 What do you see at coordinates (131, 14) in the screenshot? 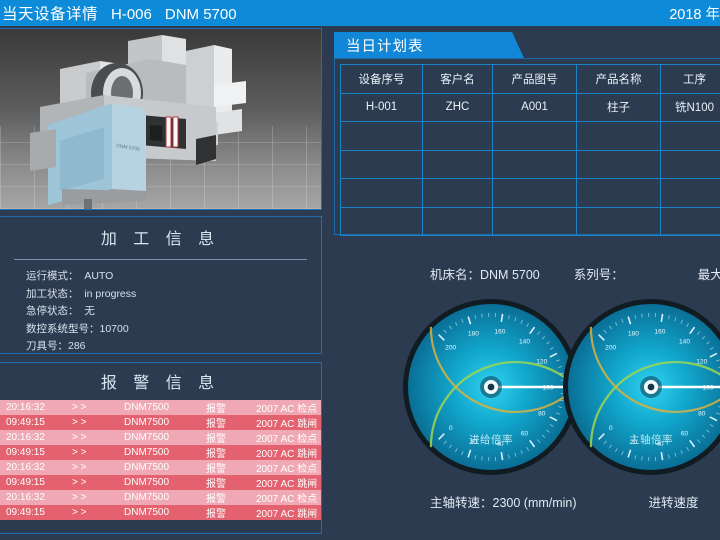
I see `equipment-code: H-006` at bounding box center [131, 14].